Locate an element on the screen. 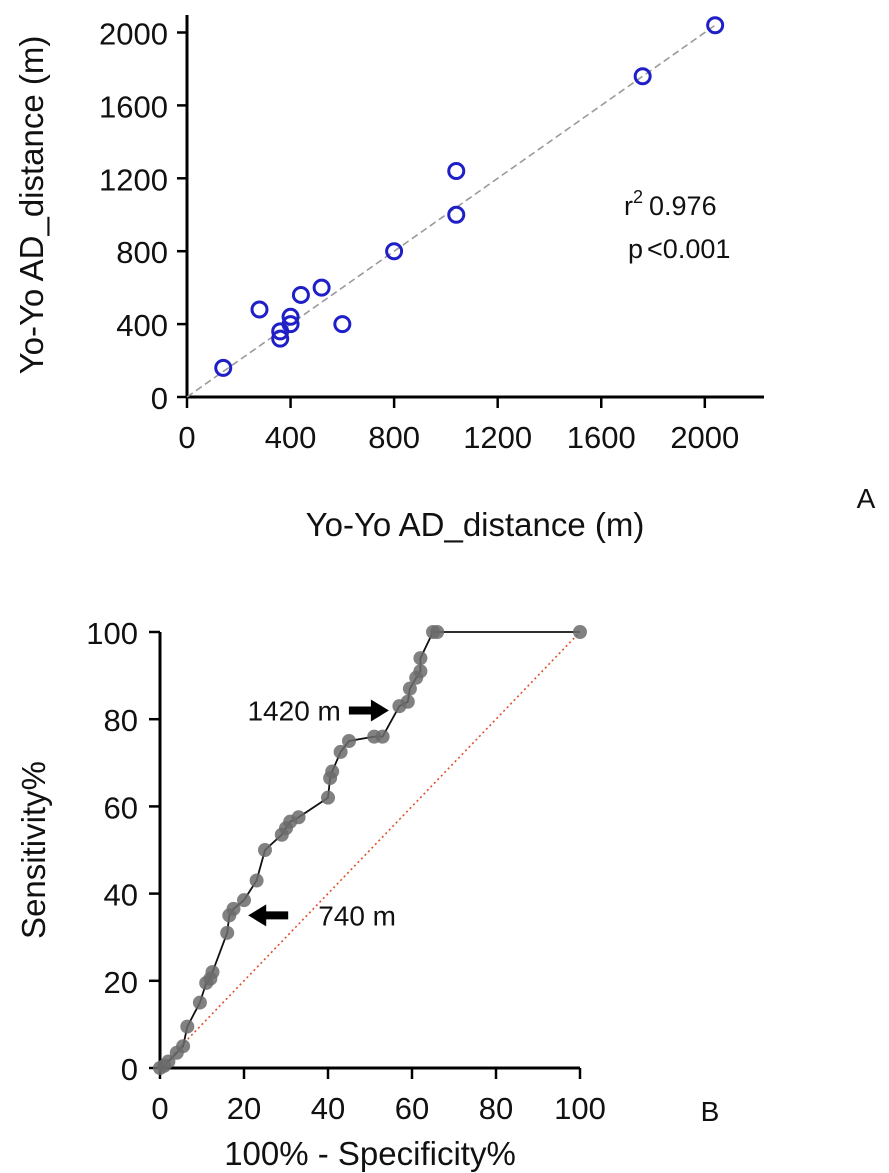 This screenshot has width=889, height=1173. panel-a-label: A is located at coordinates (866, 498).